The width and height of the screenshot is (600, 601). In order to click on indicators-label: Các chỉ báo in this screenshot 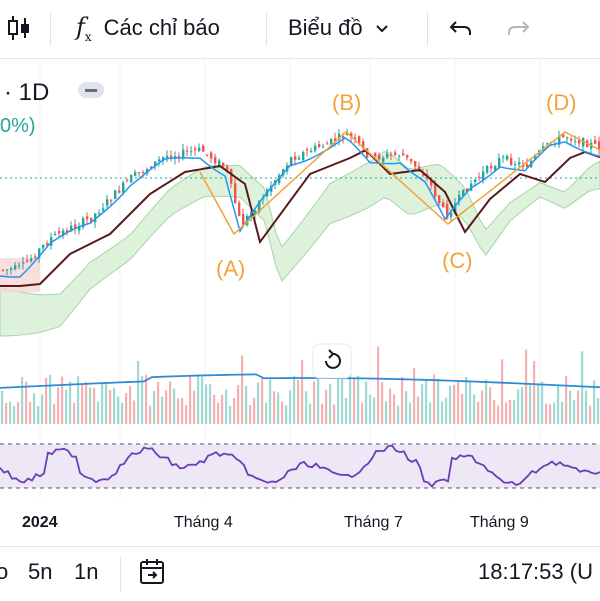, I will do `click(161, 27)`.